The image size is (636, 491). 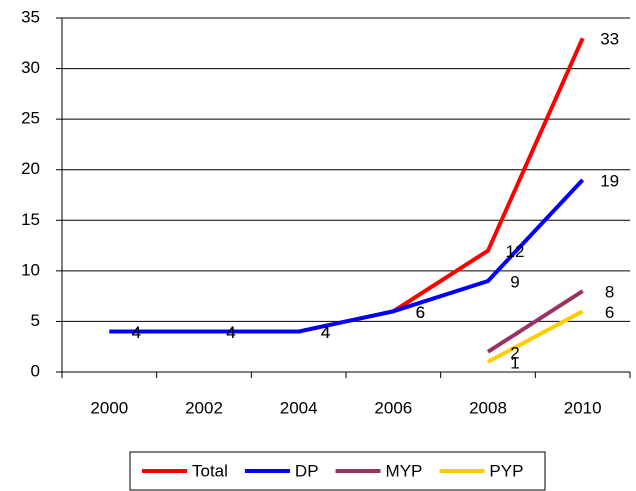 What do you see at coordinates (514, 352) in the screenshot?
I see `data-label: 2` at bounding box center [514, 352].